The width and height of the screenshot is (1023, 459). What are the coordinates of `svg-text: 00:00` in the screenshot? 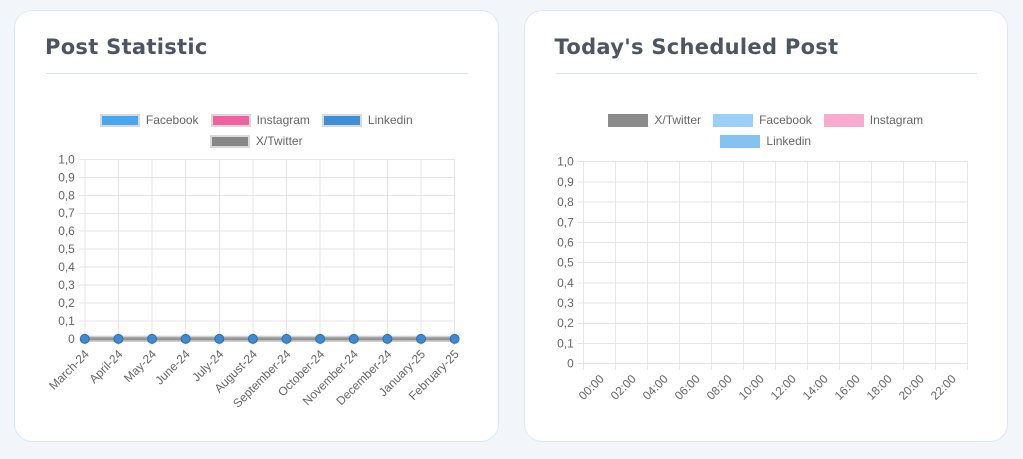 It's located at (590, 387).